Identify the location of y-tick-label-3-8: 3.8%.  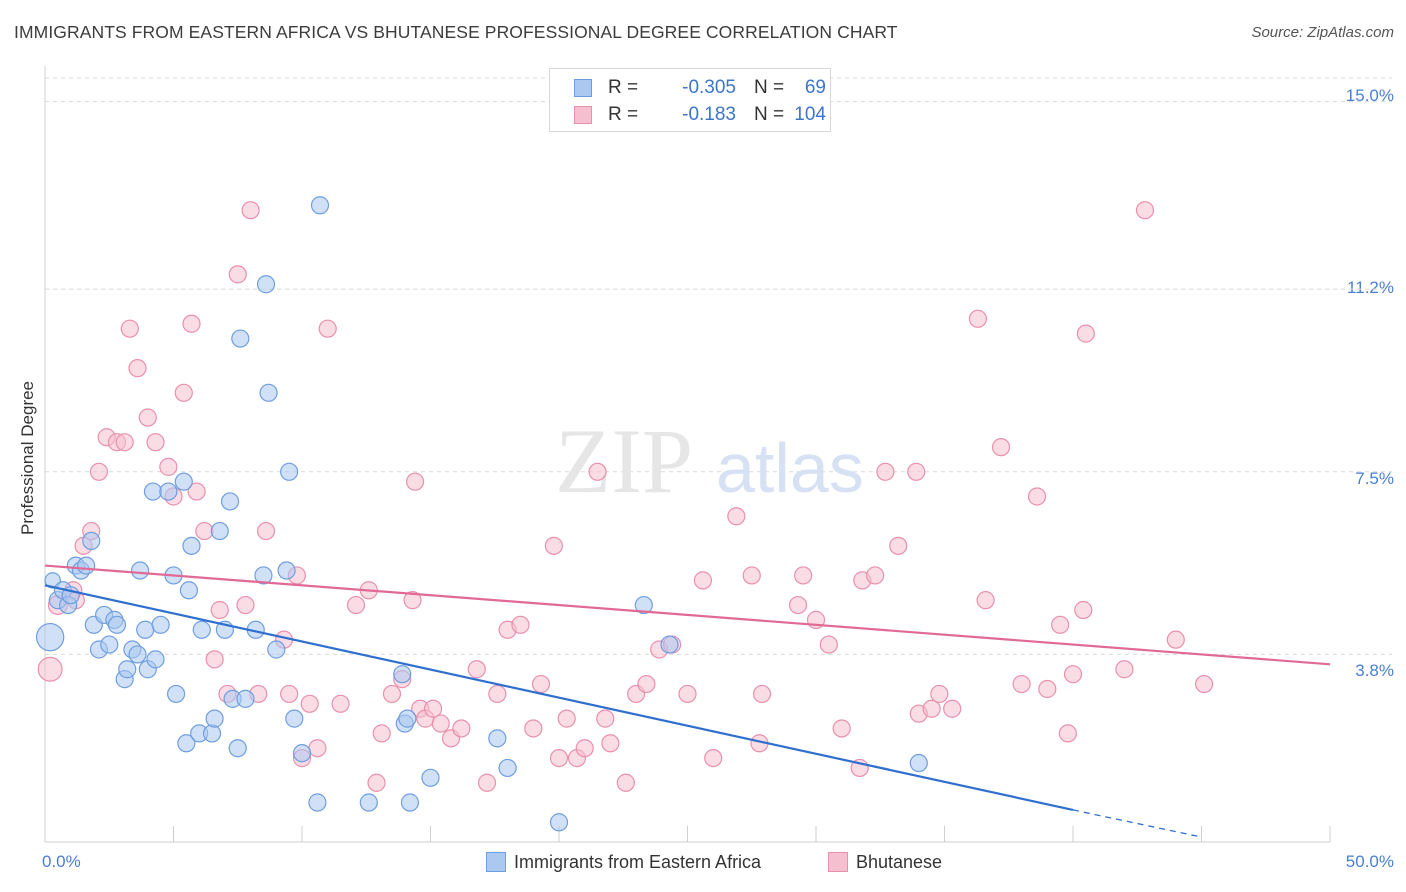
(1374, 670).